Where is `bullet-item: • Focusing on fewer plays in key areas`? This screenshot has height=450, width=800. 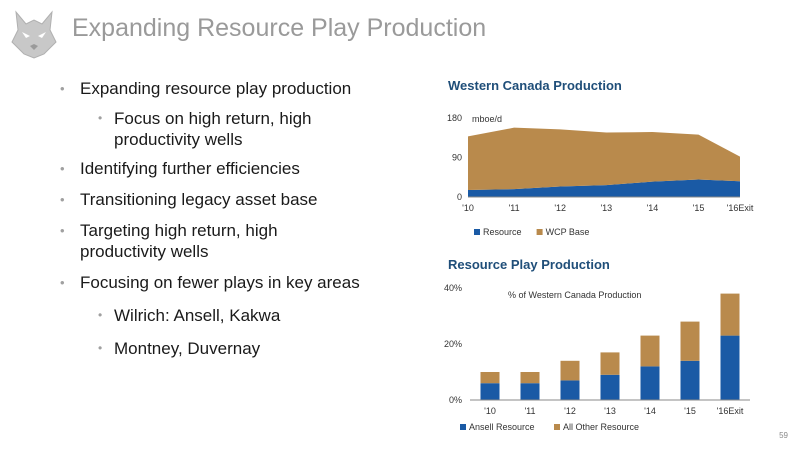
bullet-item: • Focusing on fewer plays in key areas is located at coordinates (210, 282).